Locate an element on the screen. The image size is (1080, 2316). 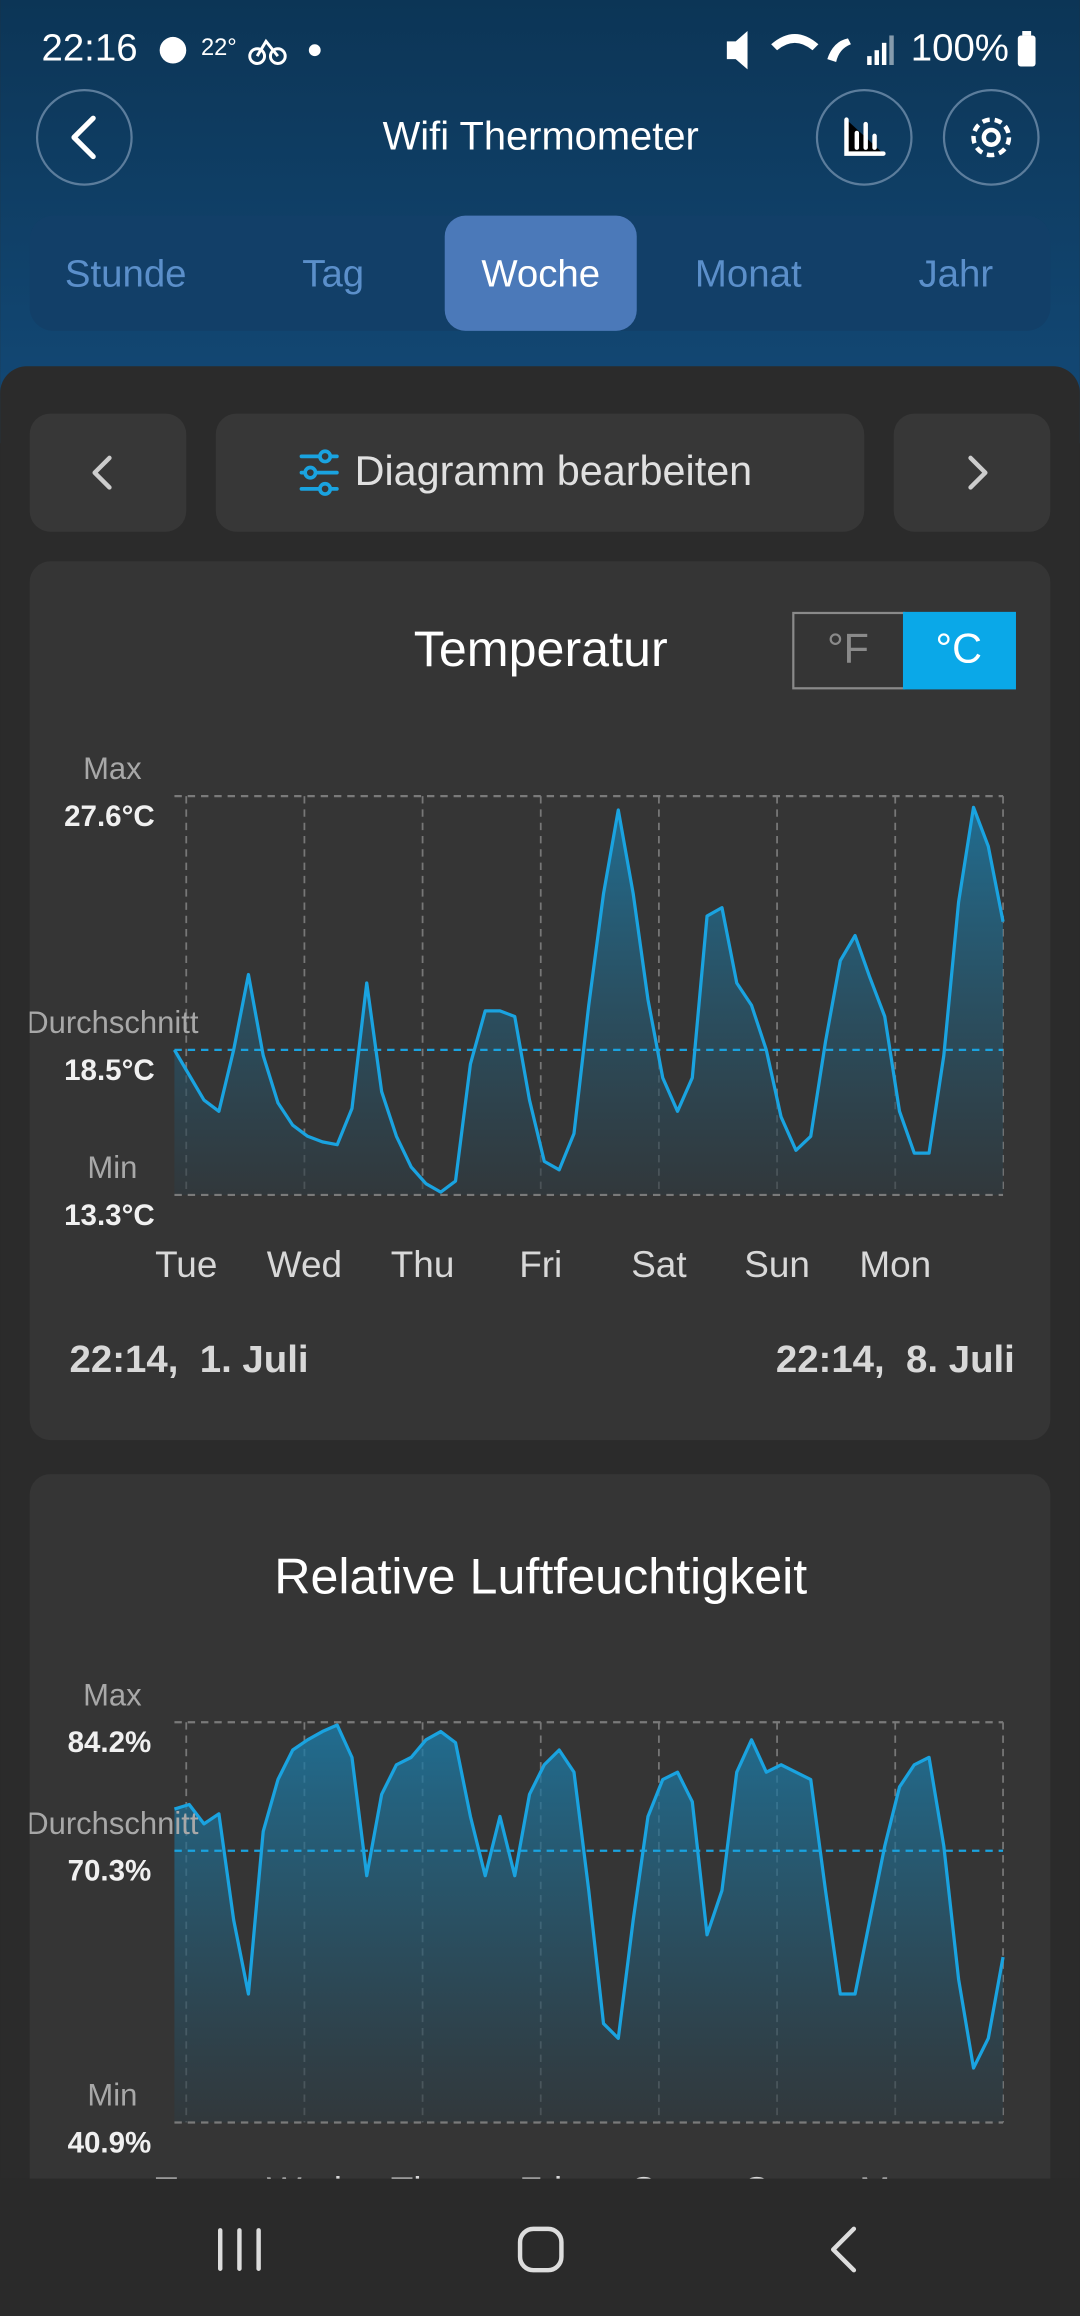
header-title: Wifi Thermometer is located at coordinates (541, 136).